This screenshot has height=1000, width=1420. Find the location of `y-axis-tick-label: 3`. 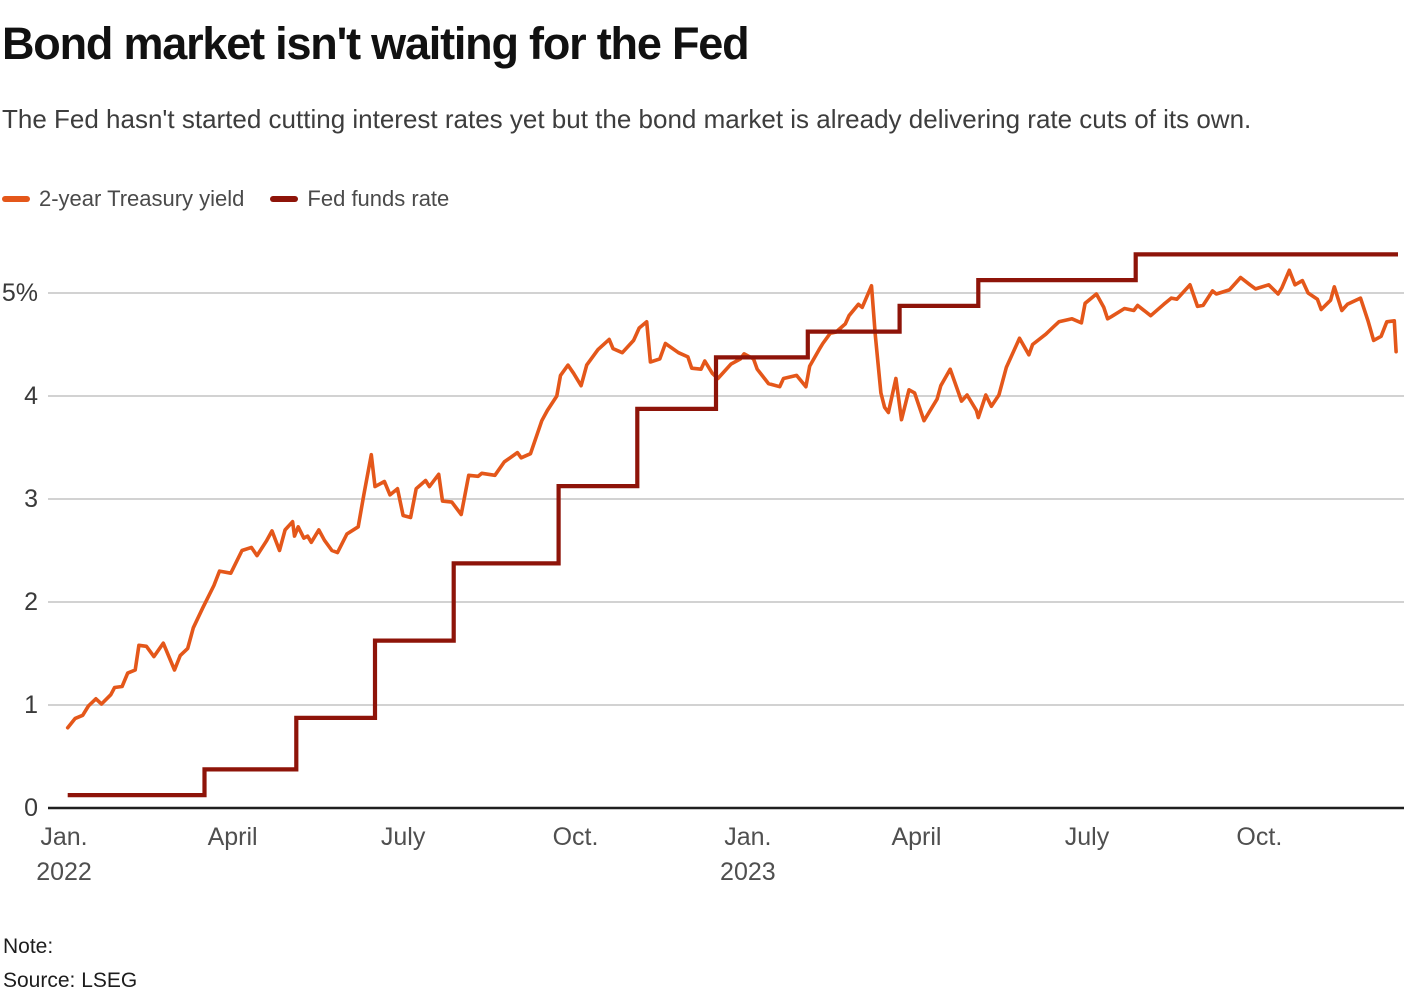

y-axis-tick-label: 3 is located at coordinates (31, 499).